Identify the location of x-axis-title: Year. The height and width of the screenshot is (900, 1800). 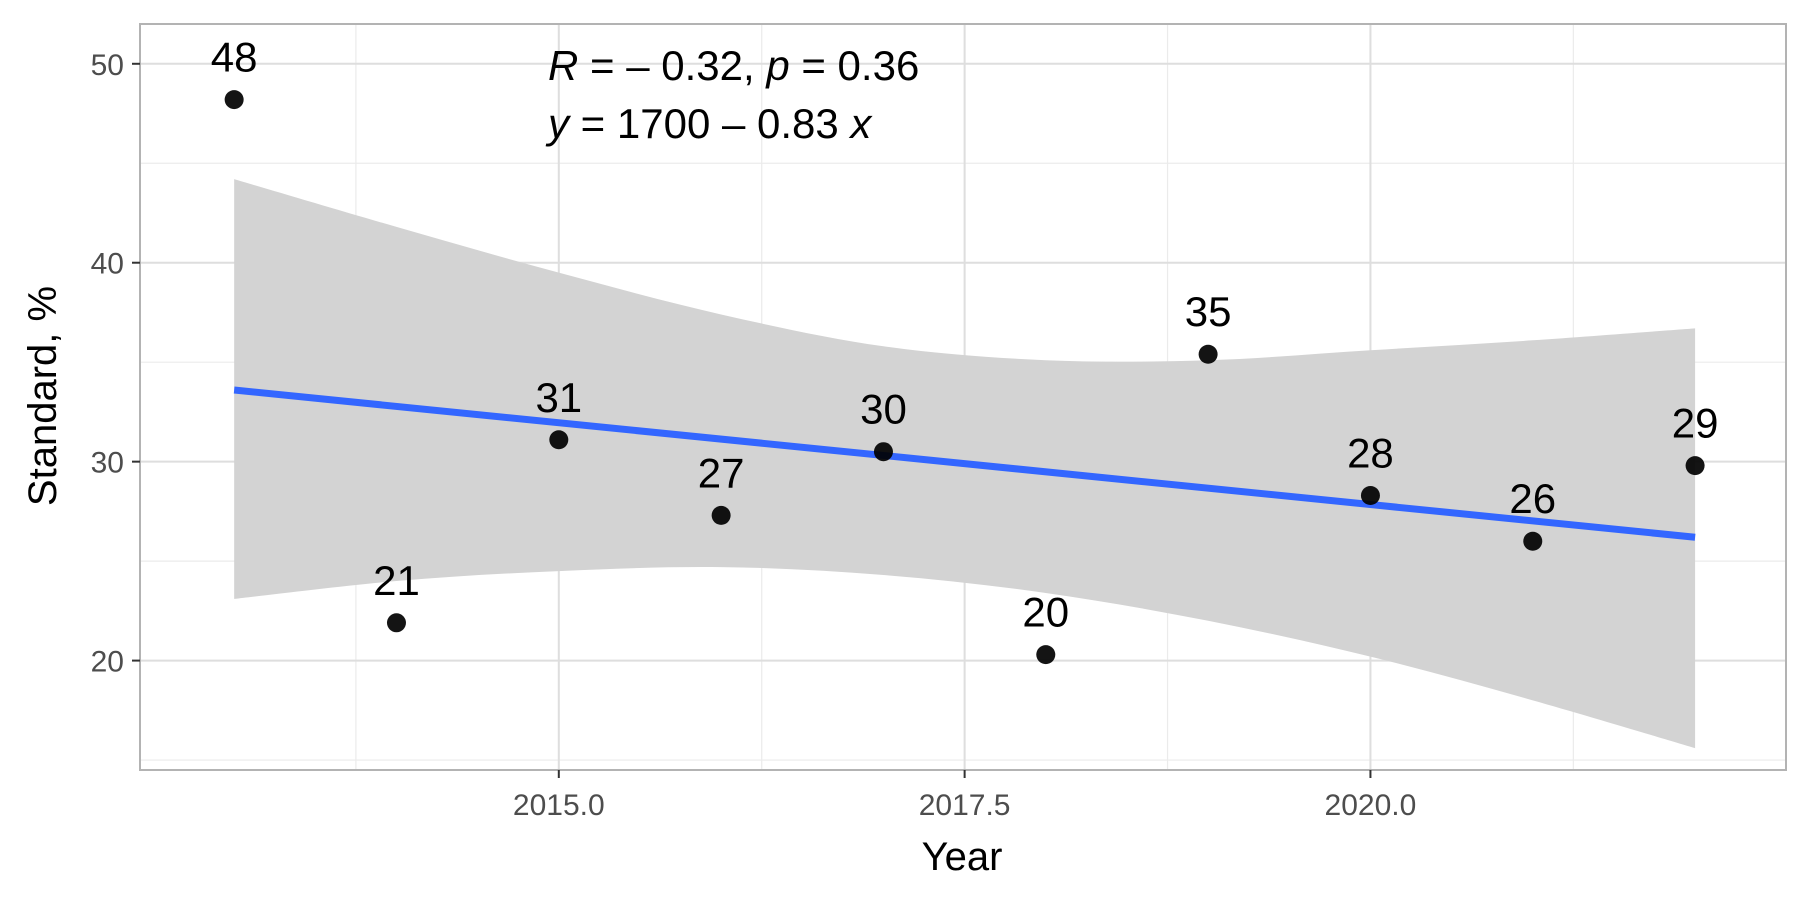
(962, 857).